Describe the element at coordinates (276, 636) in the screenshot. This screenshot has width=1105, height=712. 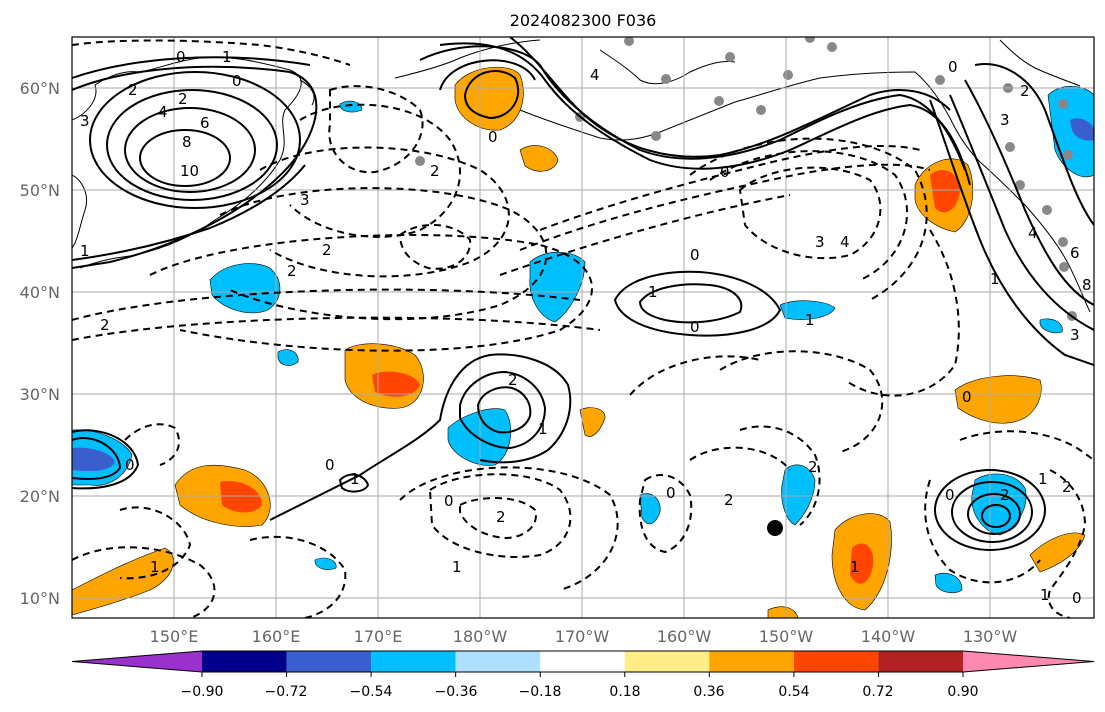
I see `lon-label: 160°E` at that location.